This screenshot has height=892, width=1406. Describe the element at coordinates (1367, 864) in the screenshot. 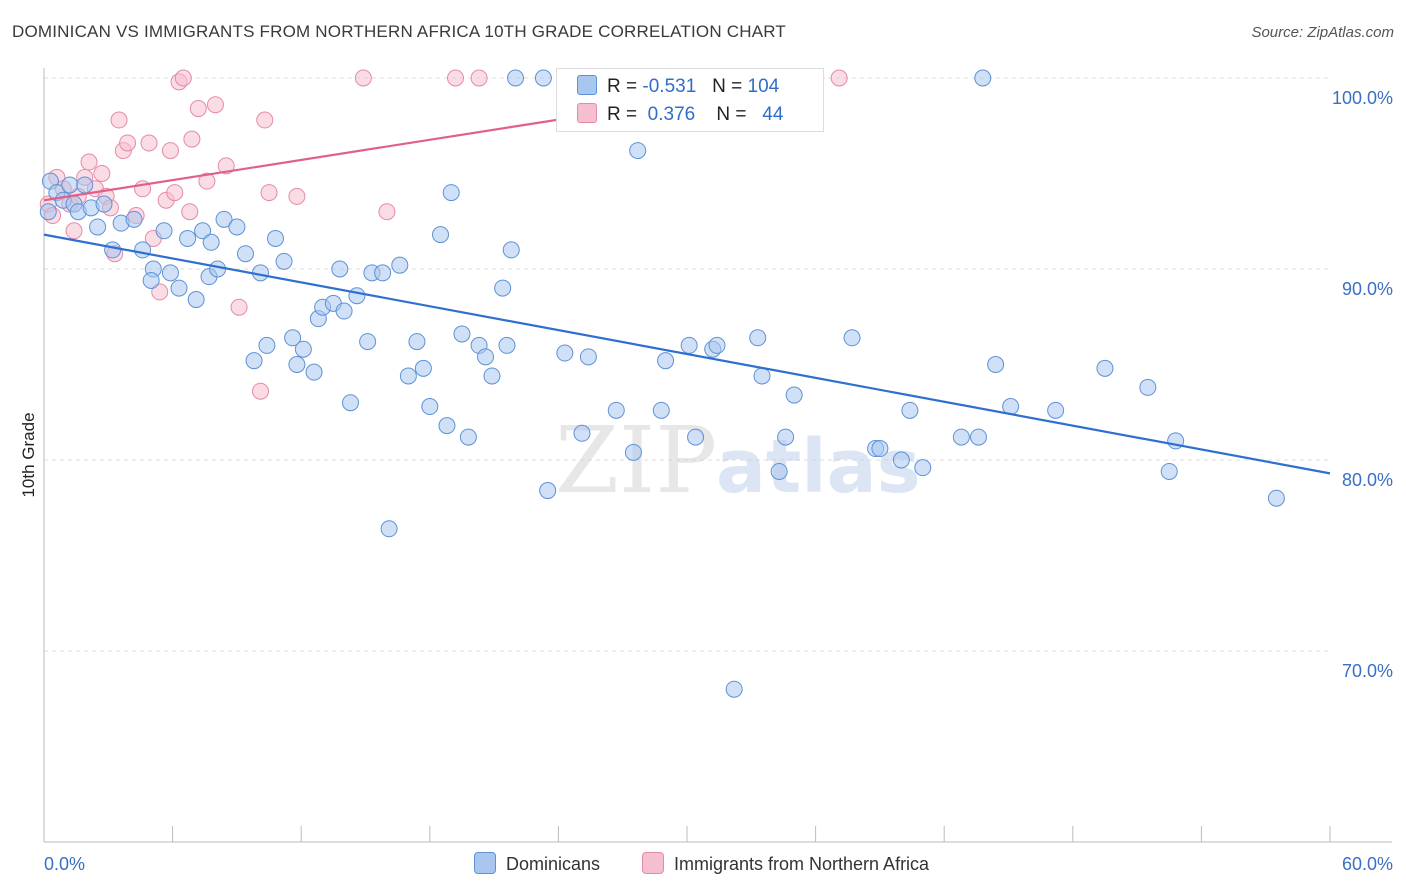

I see `x-tick-label: 60.0%` at that location.